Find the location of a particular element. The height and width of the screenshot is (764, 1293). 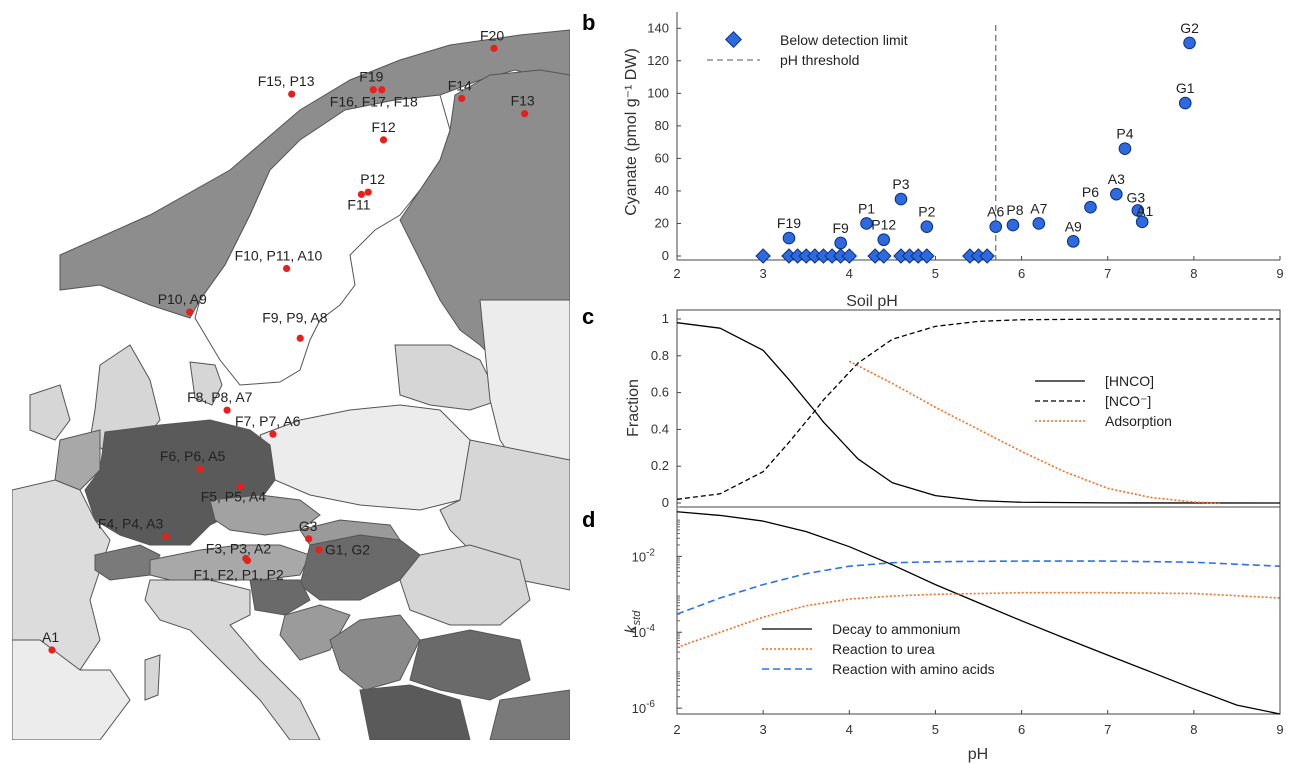

site-label: F19 is located at coordinates (371, 77).